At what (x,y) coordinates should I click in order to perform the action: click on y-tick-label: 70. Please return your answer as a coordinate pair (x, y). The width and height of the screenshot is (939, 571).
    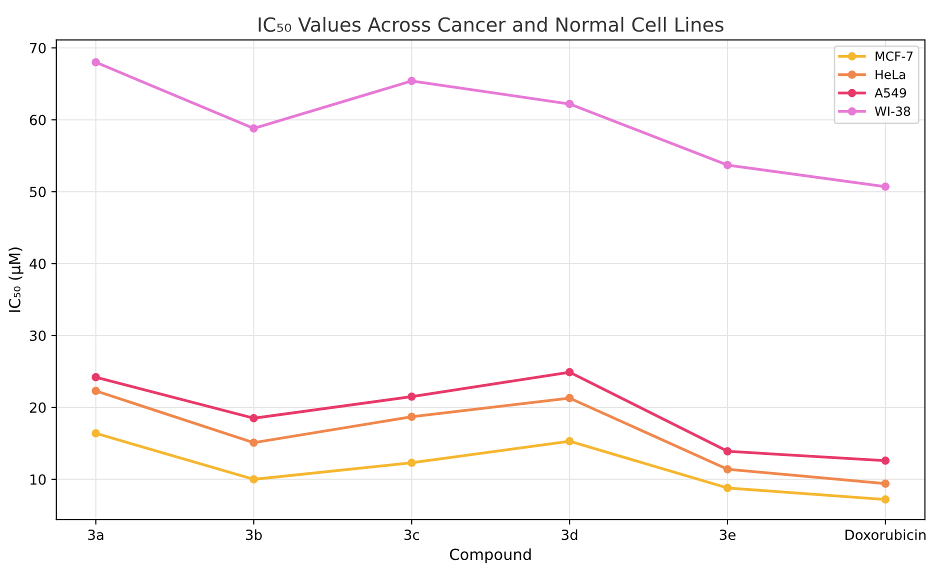
    Looking at the image, I should click on (38, 48).